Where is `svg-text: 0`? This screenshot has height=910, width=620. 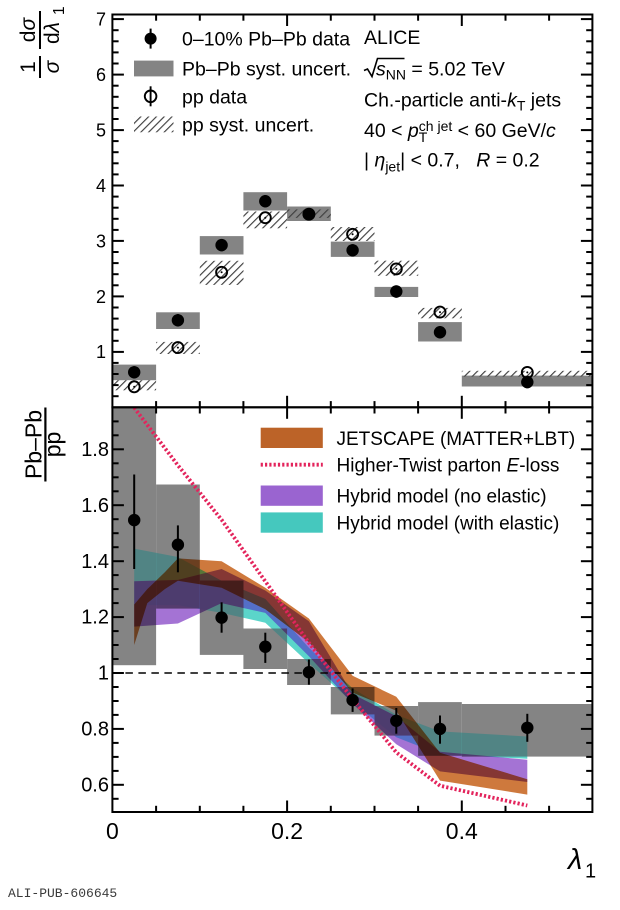
svg-text: 0 is located at coordinates (112, 831).